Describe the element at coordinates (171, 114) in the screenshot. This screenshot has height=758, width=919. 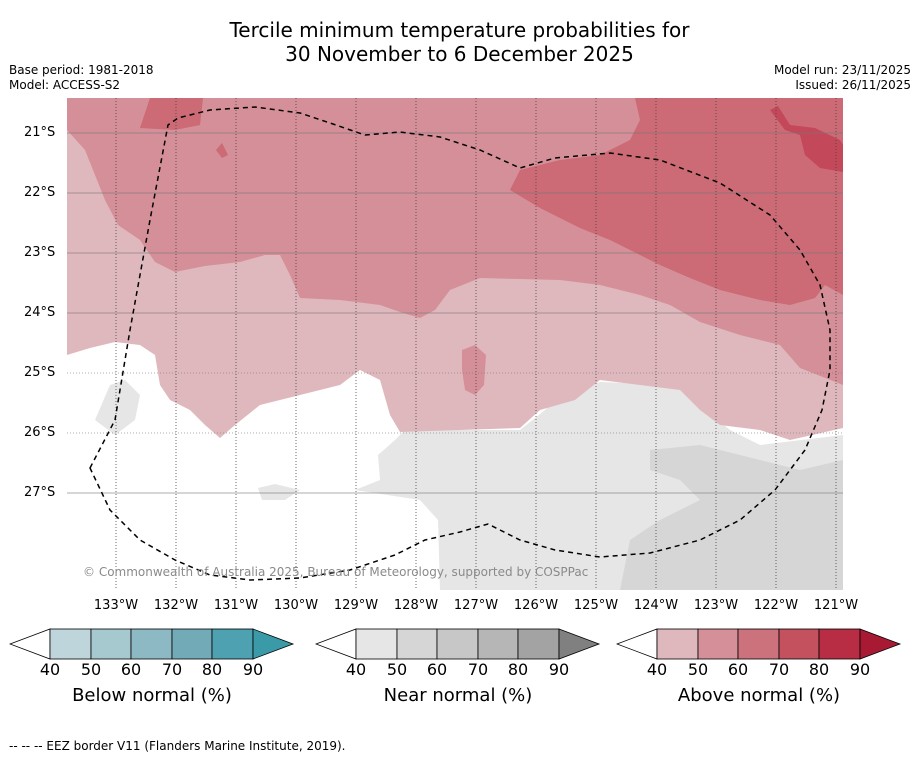
I see `above-normal-60-patch-nw` at that location.